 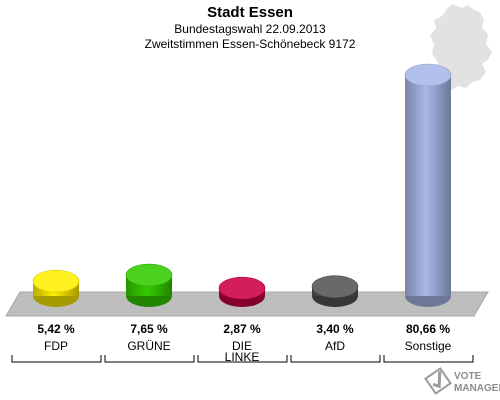 I want to click on watermark-line1: VOTE, so click(x=468, y=376).